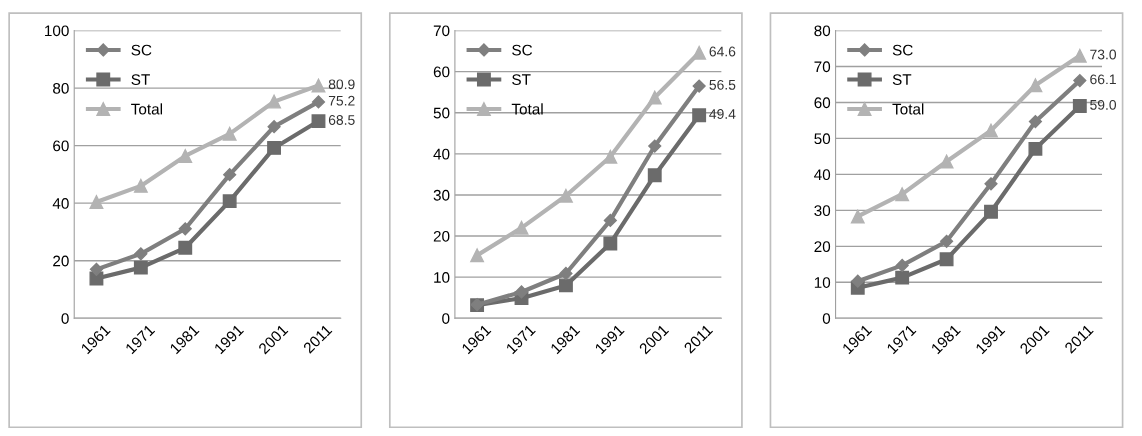 This screenshot has height=436, width=1142. Describe the element at coordinates (1103, 54) in the screenshot. I see `data-label: 73.0` at that location.